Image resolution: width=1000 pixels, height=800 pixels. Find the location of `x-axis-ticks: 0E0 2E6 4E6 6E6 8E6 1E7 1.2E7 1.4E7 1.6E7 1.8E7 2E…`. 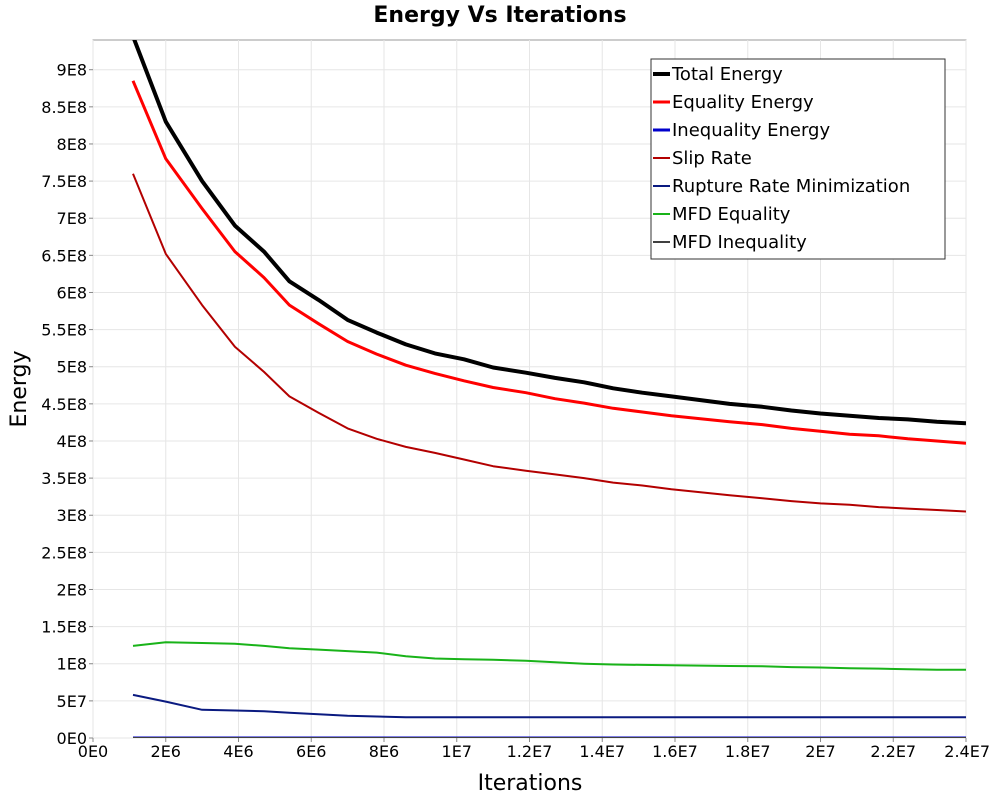

x-axis-ticks: 0E0 2E6 4E6 6E6 8E6 1E7 1.2E7 1.4E7 1.6E7 1.8E7 2E… is located at coordinates (534, 749).